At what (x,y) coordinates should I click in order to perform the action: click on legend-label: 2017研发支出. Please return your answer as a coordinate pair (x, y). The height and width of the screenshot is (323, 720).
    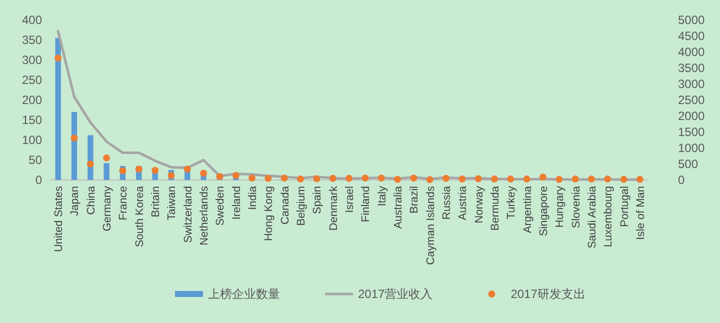
    Looking at the image, I should click on (548, 294).